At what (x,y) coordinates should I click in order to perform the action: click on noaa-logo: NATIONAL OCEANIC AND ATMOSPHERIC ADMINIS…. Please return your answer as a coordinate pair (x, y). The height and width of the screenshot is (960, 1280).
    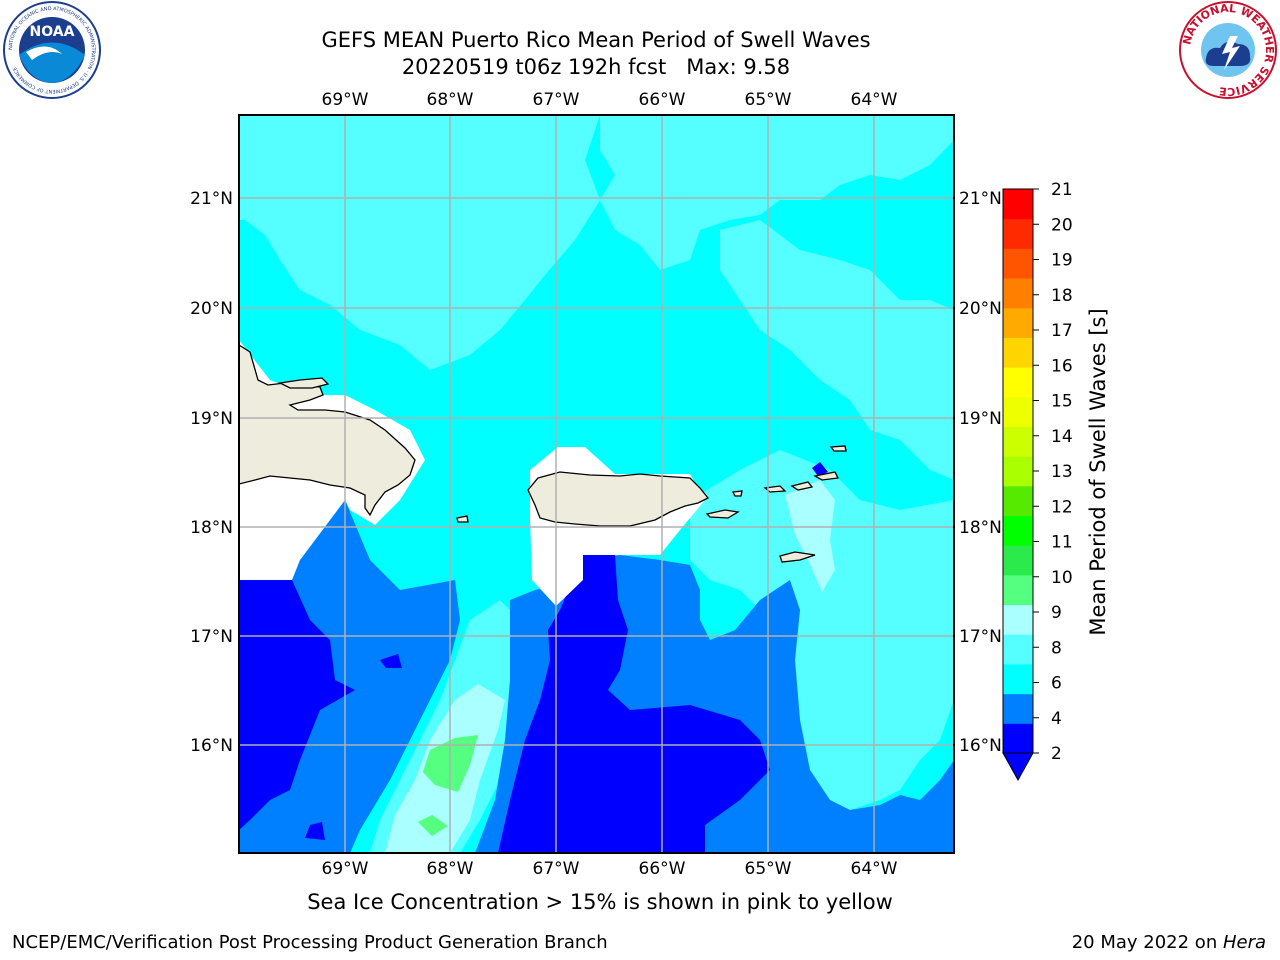
    Looking at the image, I should click on (52, 50).